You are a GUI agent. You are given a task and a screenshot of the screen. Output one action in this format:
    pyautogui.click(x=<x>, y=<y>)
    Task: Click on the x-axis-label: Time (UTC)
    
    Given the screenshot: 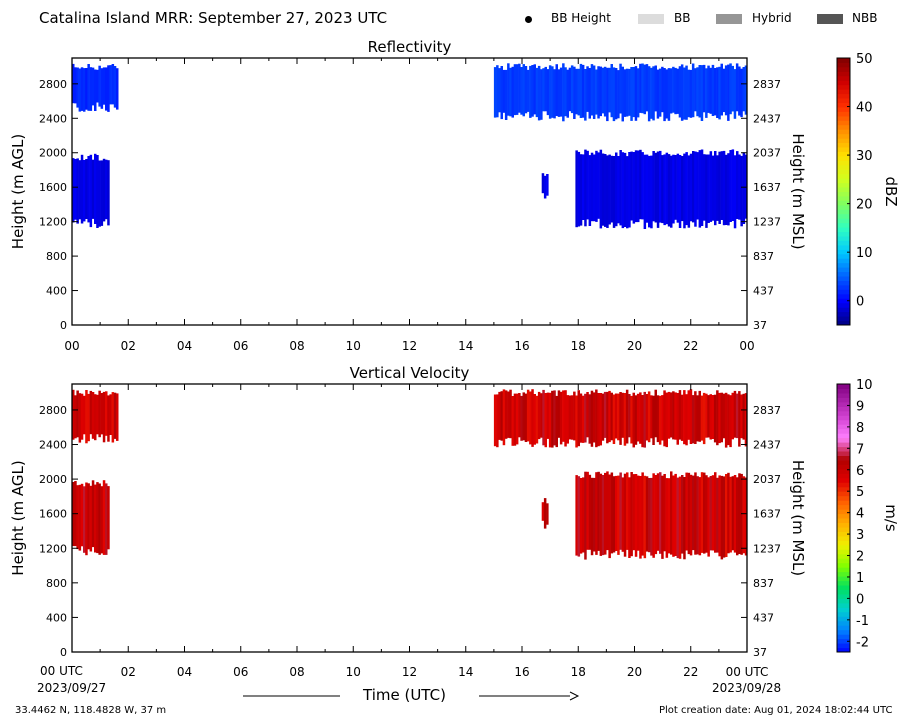 What is the action you would take?
    pyautogui.click(x=404, y=695)
    